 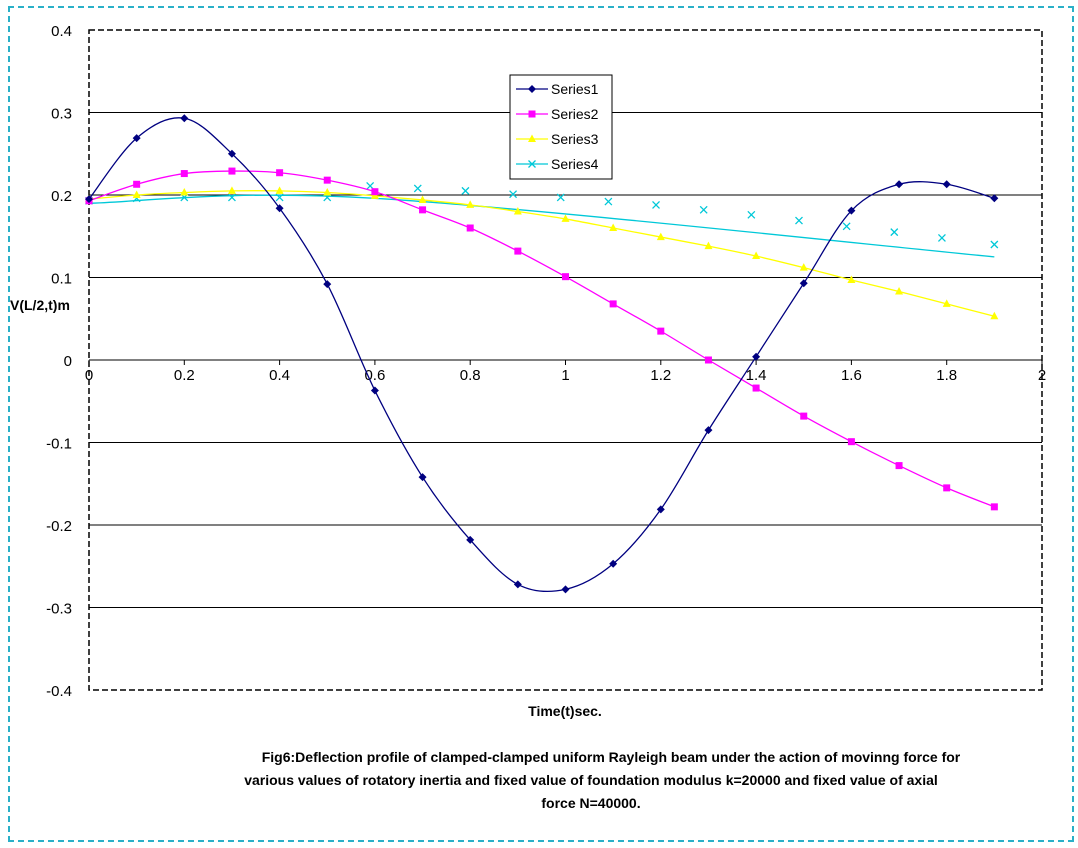 I want to click on legend-item-3: Series3, so click(x=557, y=139).